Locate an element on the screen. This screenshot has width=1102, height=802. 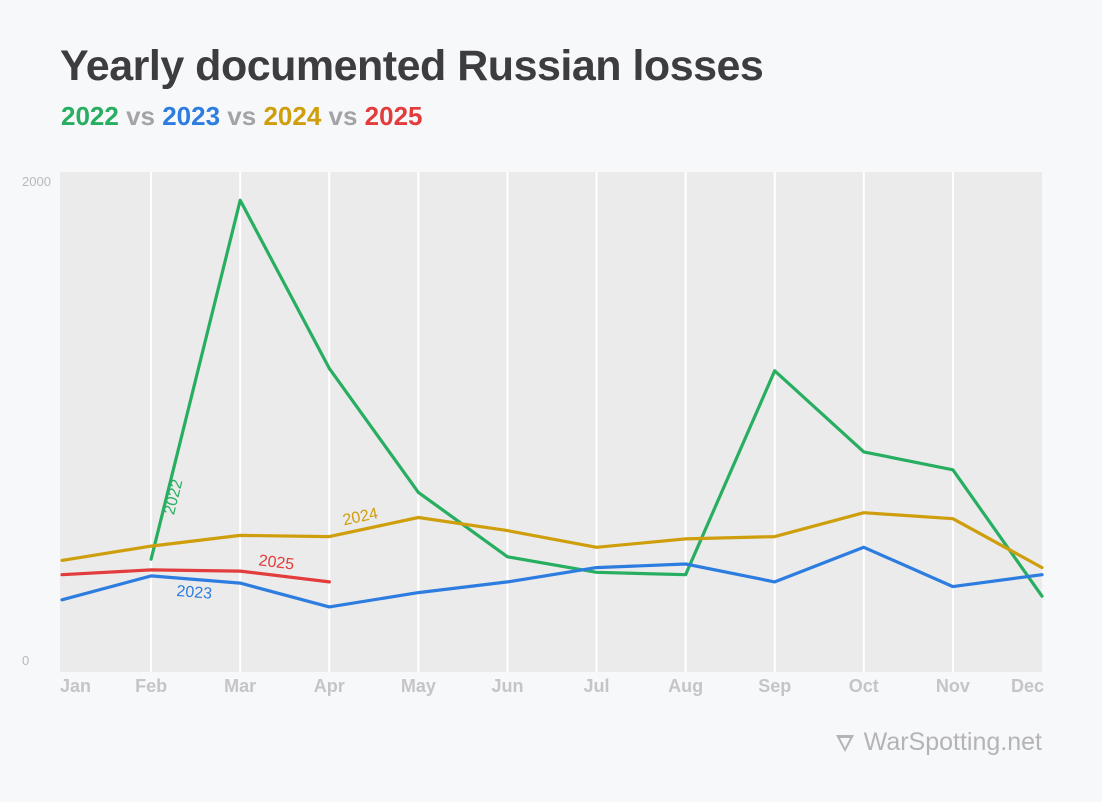
watermark: WarSpotting.net is located at coordinates (938, 742).